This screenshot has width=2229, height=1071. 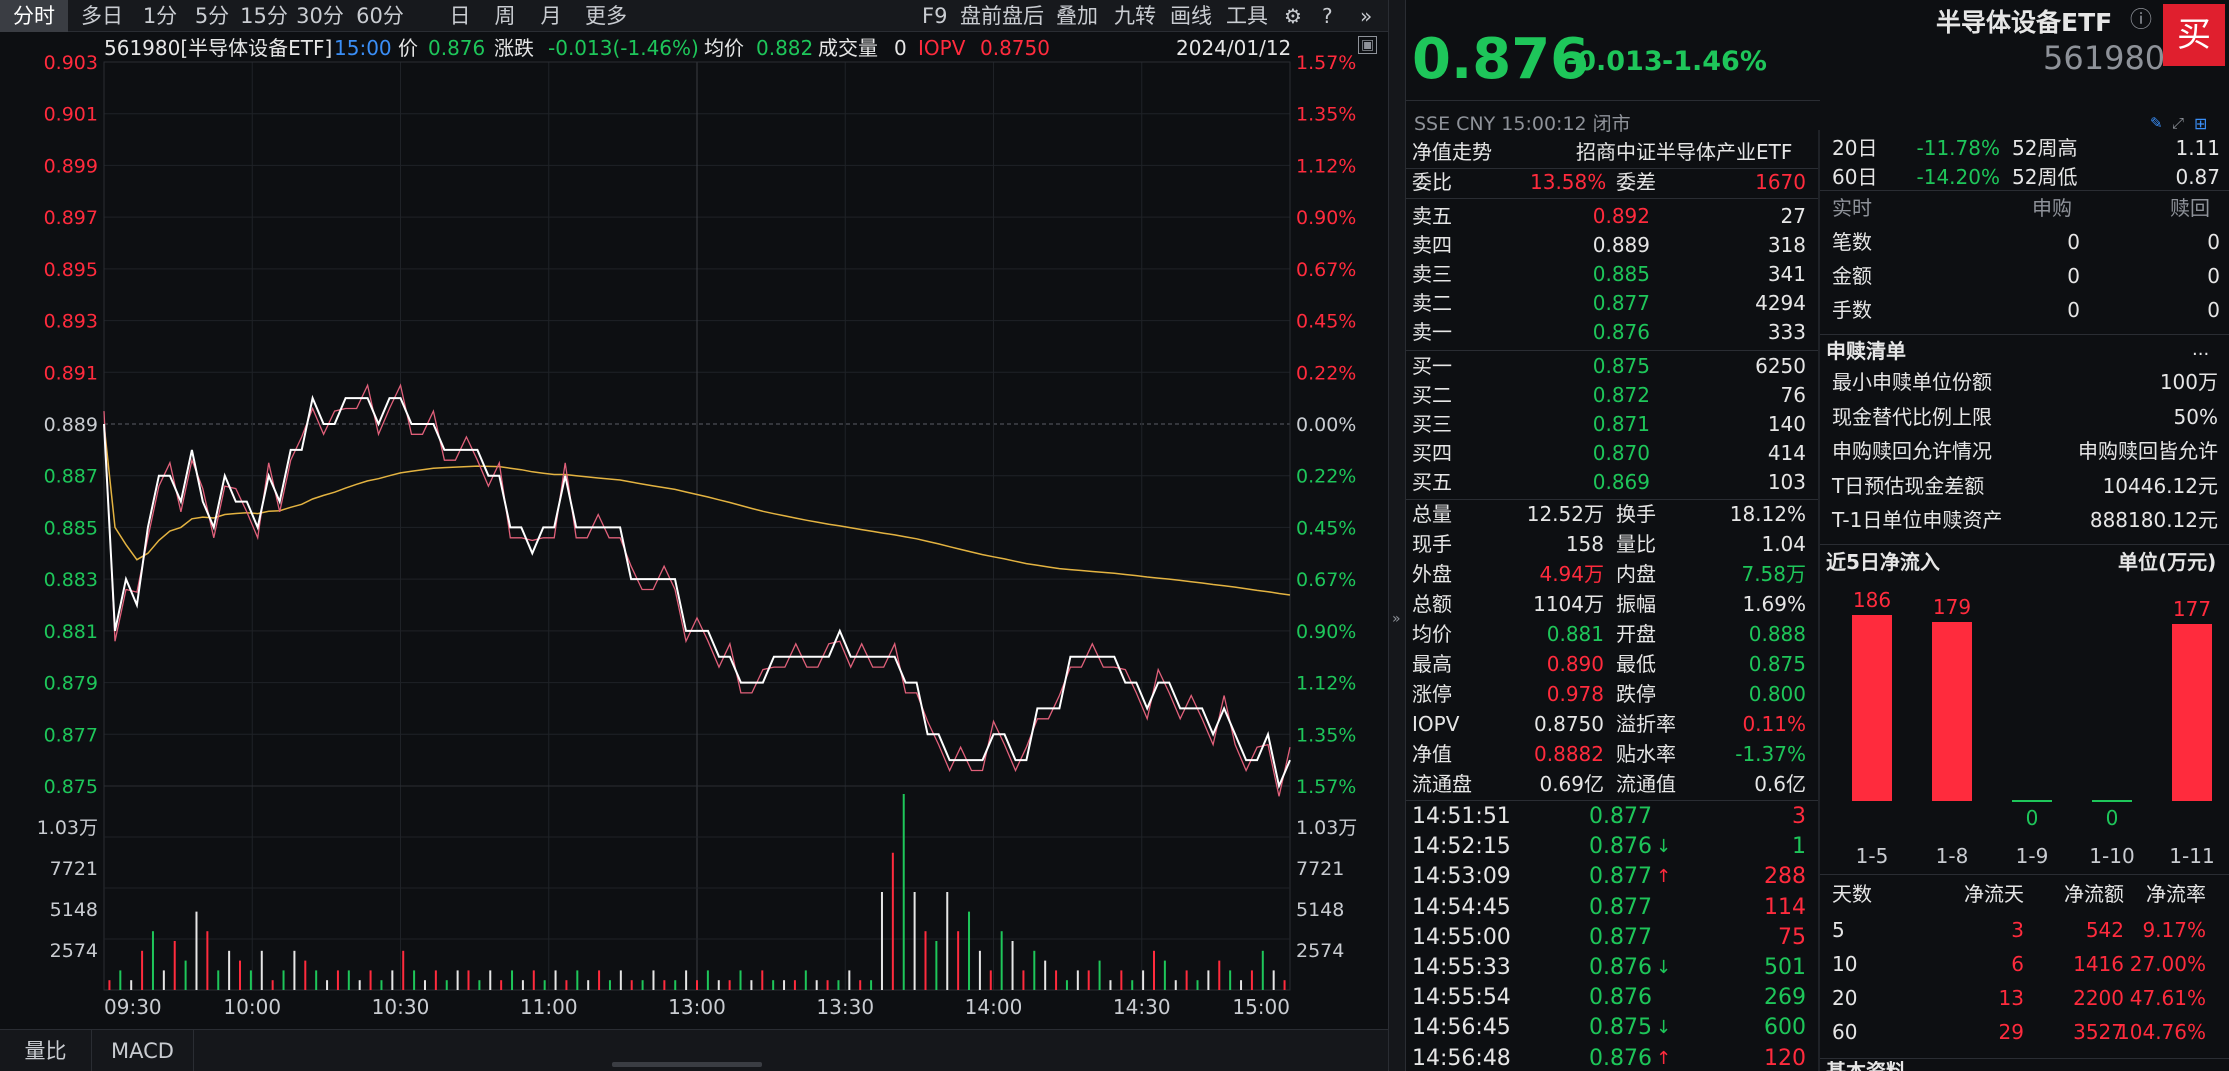 I want to click on info-code: 561980[半导体设备ETF], so click(x=218, y=48).